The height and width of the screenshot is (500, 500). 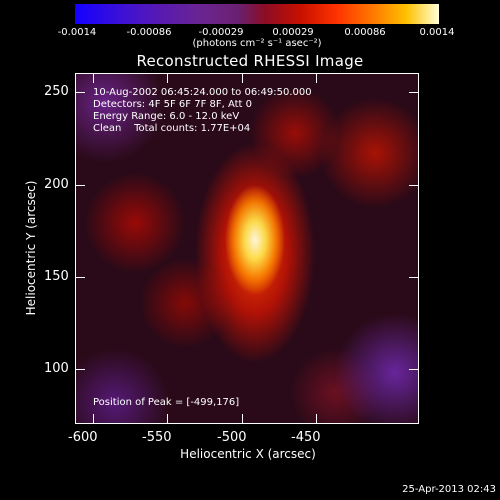 I want to click on x-tick-label: -600, so click(x=83, y=437).